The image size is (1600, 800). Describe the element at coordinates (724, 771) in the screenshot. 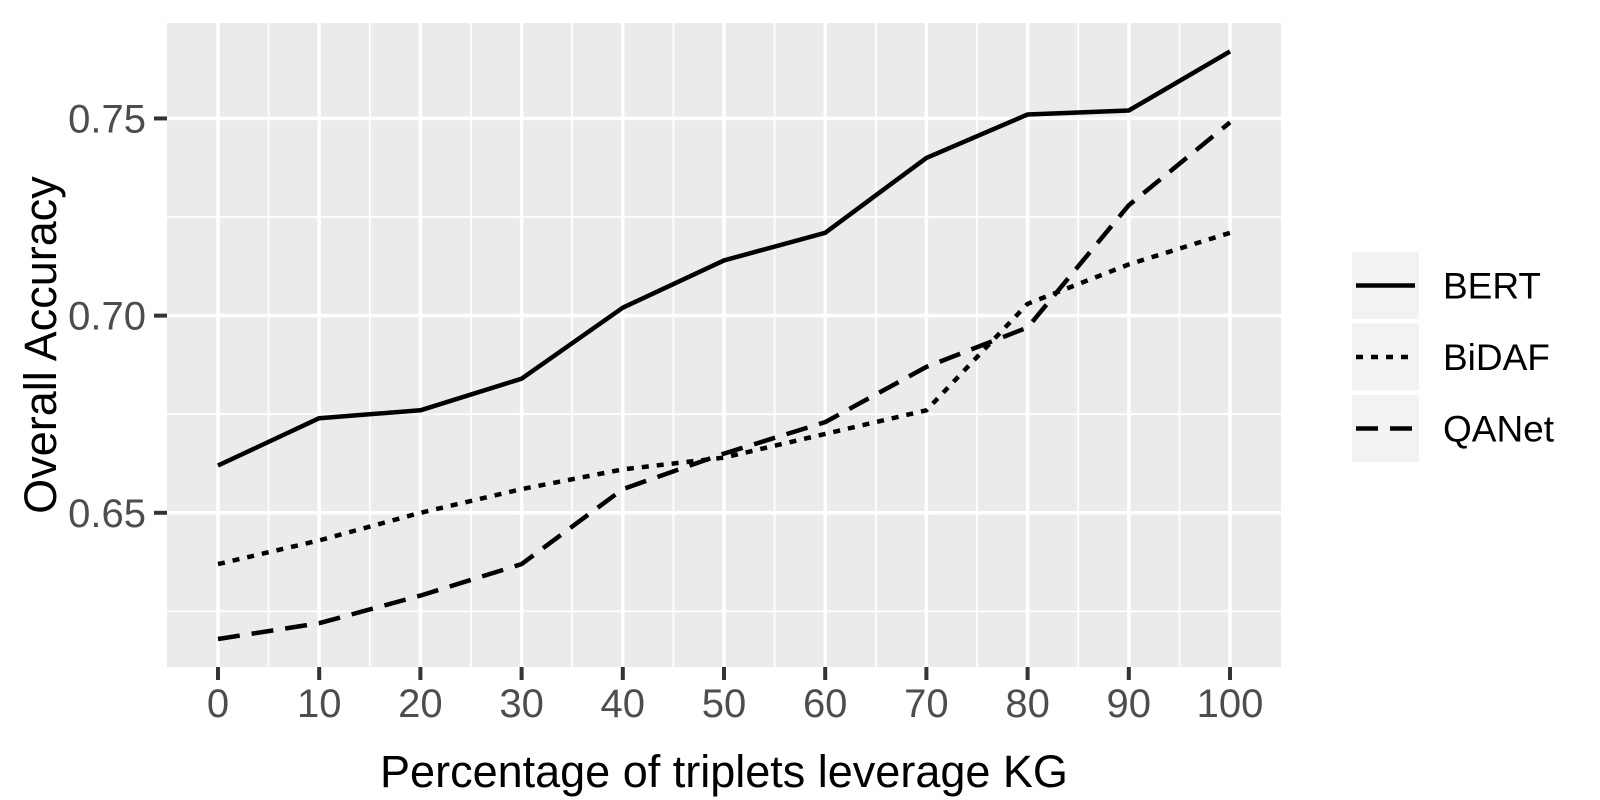

I see `x-axis-title: Percentage of triplets leverage KG` at that location.